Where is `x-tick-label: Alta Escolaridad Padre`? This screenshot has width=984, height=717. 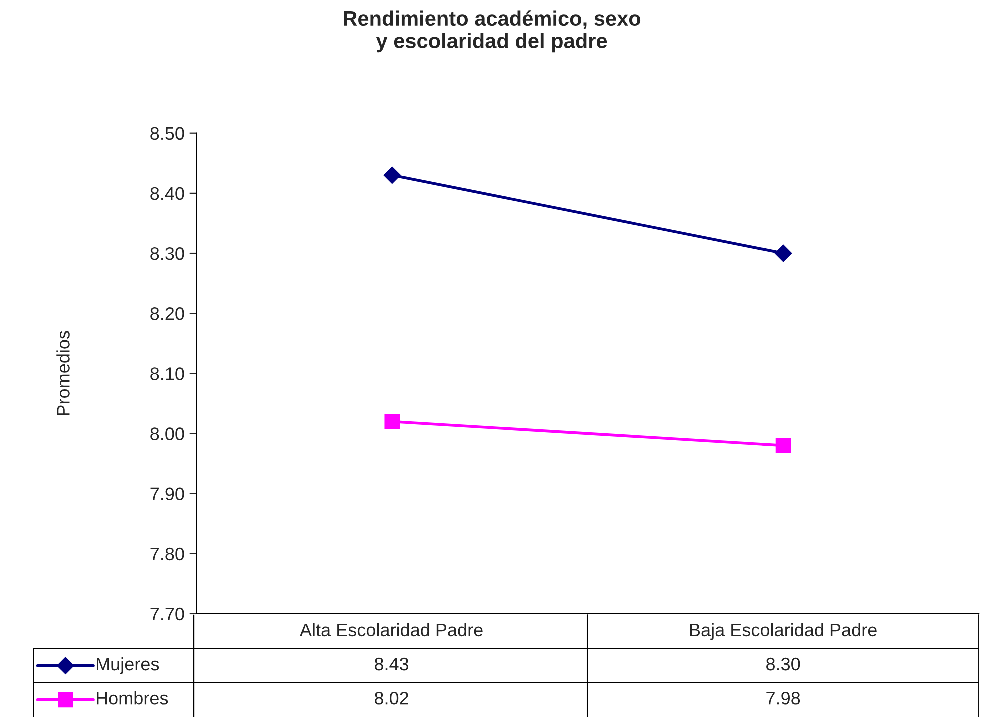 x-tick-label: Alta Escolaridad Padre is located at coordinates (391, 630).